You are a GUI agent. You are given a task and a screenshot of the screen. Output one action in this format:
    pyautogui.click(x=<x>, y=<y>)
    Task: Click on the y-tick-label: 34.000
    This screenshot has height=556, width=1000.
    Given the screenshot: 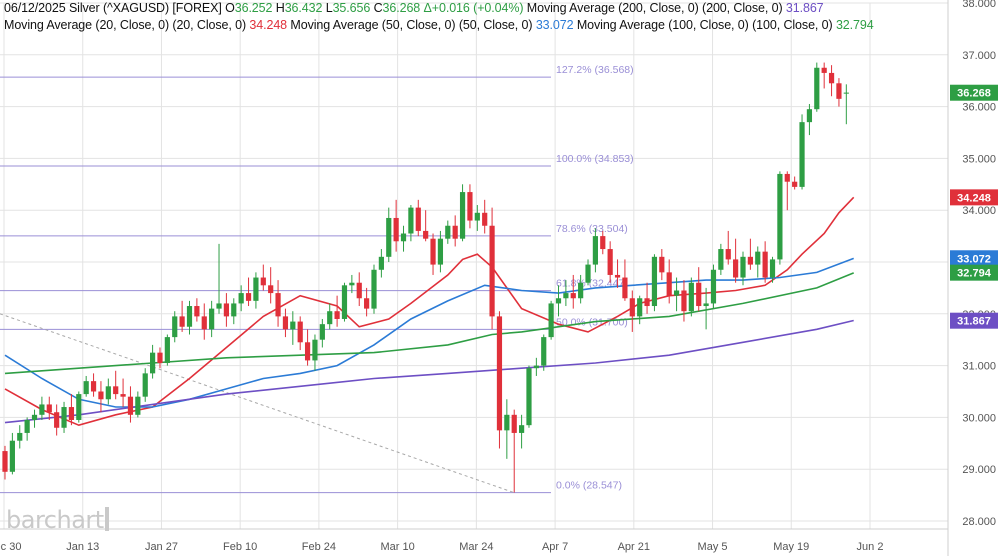 What is the action you would take?
    pyautogui.click(x=979, y=211)
    